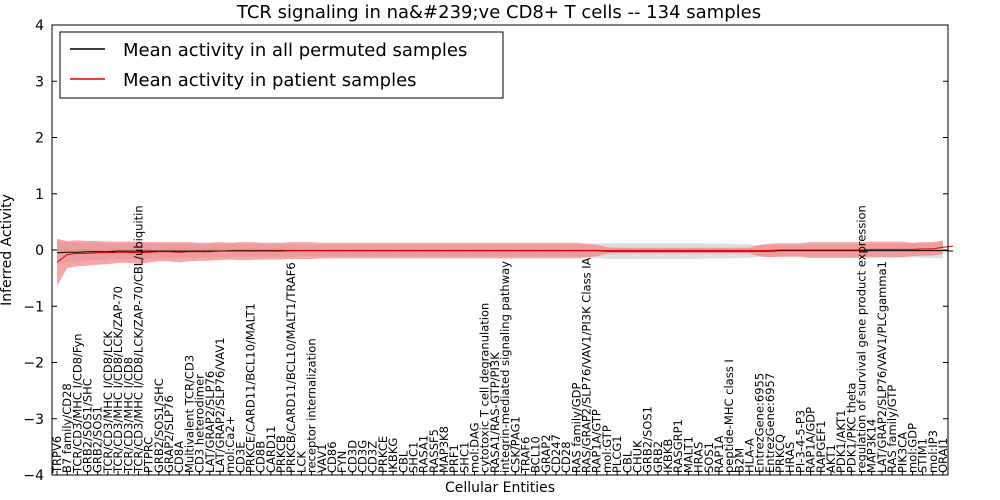 Image resolution: width=1000 pixels, height=500 pixels. Describe the element at coordinates (546, 453) in the screenshot. I see `x-tick-label: GRAP2` at that location.